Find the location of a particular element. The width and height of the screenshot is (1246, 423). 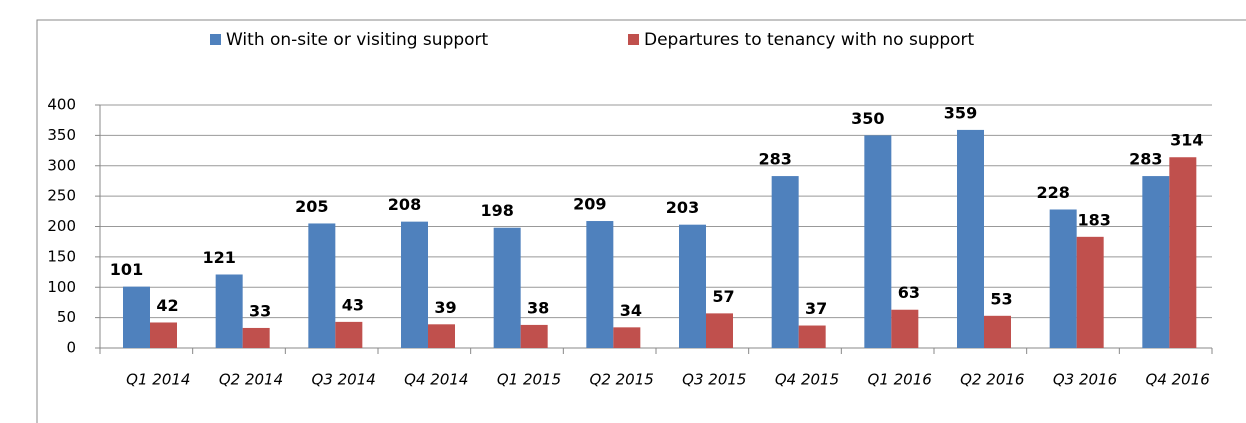

value-label: 42 is located at coordinates (167, 305).